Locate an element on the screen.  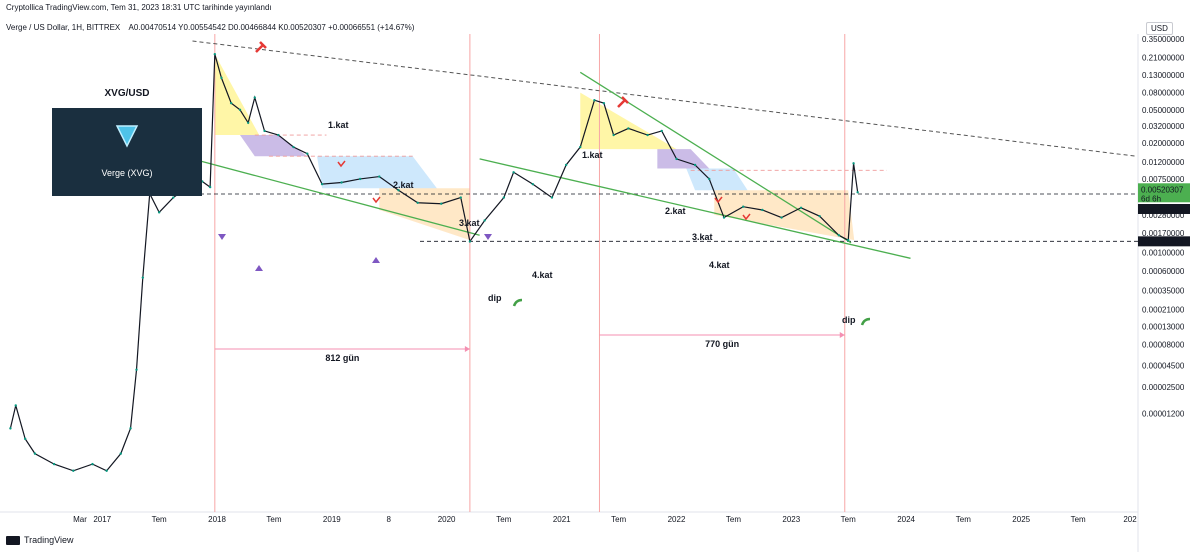
y-tick-label: 0.00035000 is located at coordinates (1163, 291).